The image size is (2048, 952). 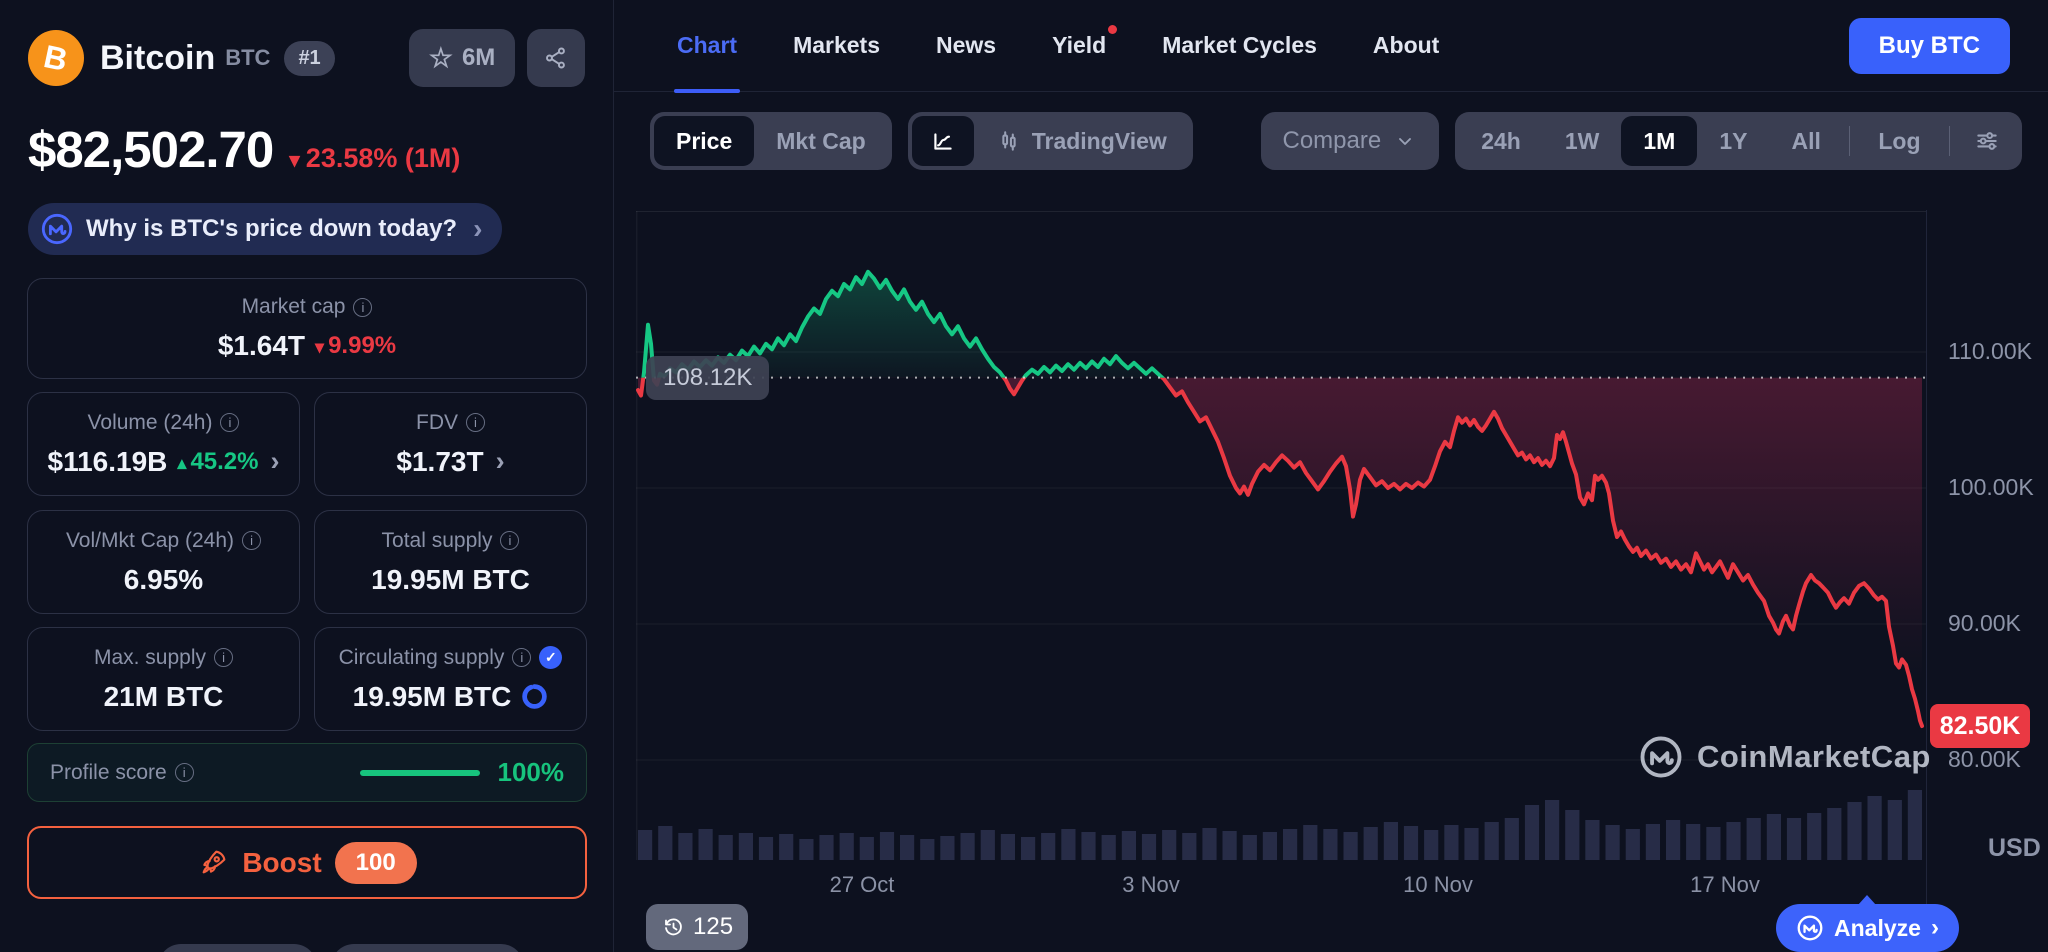 I want to click on boost-count-badge: 100, so click(x=375, y=862).